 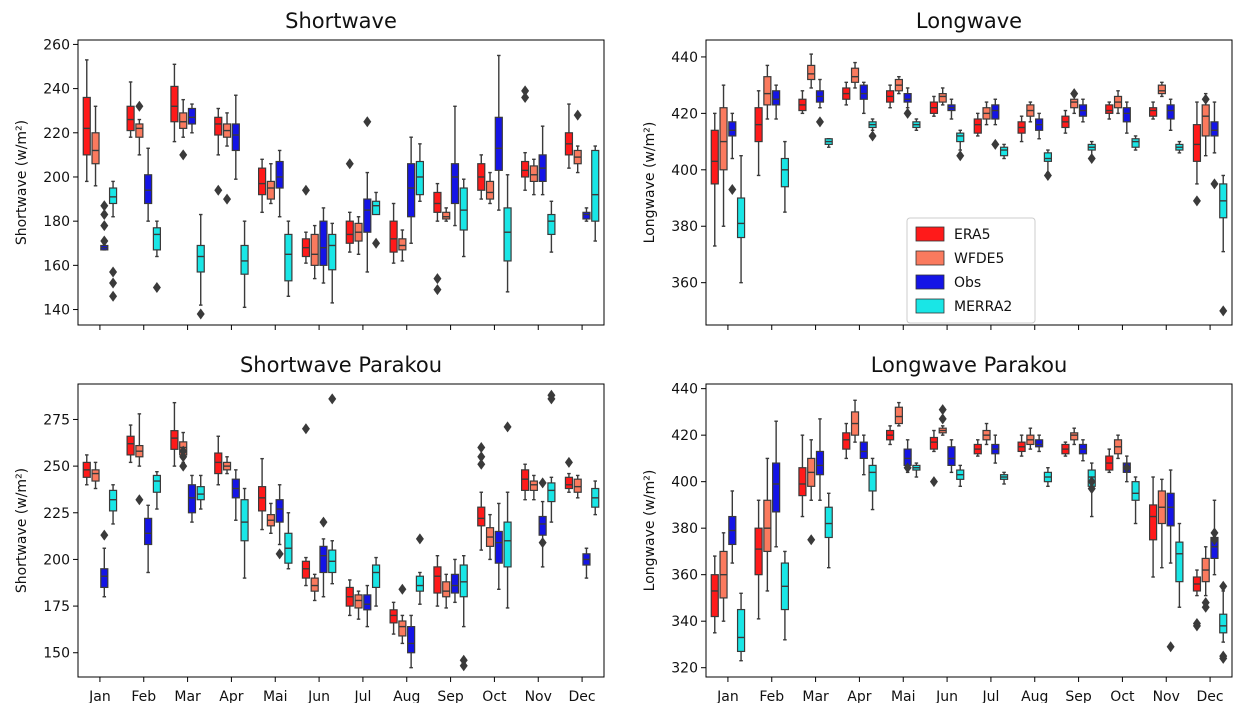 What do you see at coordinates (262, 494) in the screenshot?
I see `box-era5-mai` at bounding box center [262, 494].